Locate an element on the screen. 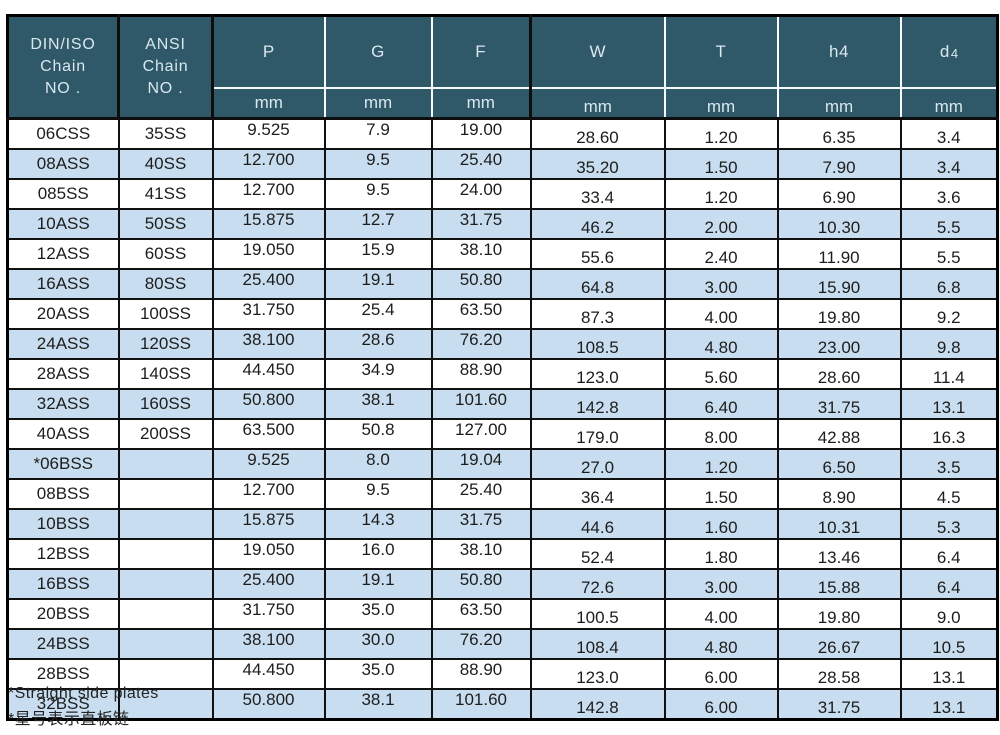 The image size is (1000, 735). cell-f: 101.60 is located at coordinates (481, 703).